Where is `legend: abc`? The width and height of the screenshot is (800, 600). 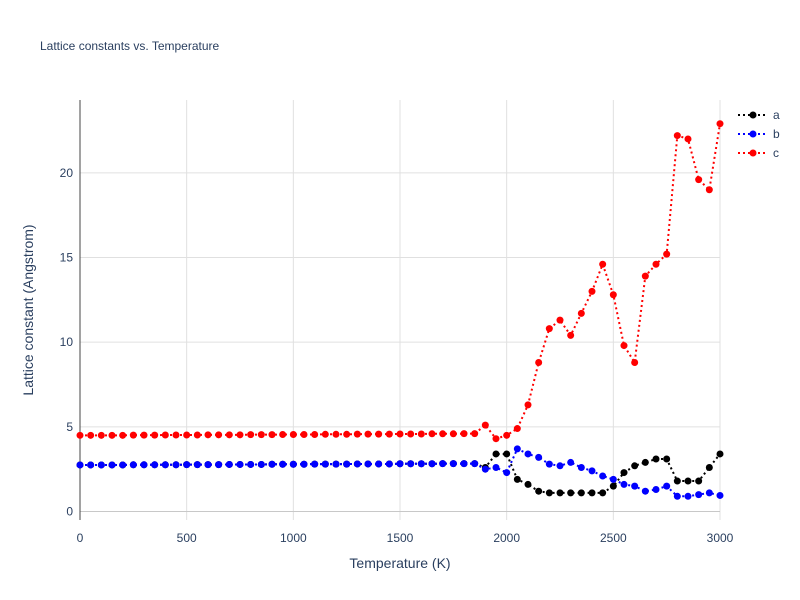
legend: abc is located at coordinates (759, 134).